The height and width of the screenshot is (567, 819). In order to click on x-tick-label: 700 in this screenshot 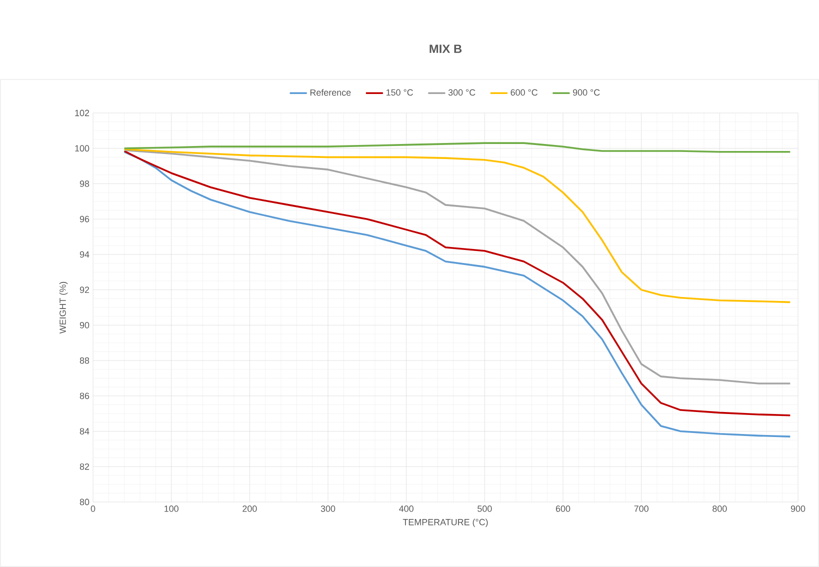, I will do `click(641, 509)`.